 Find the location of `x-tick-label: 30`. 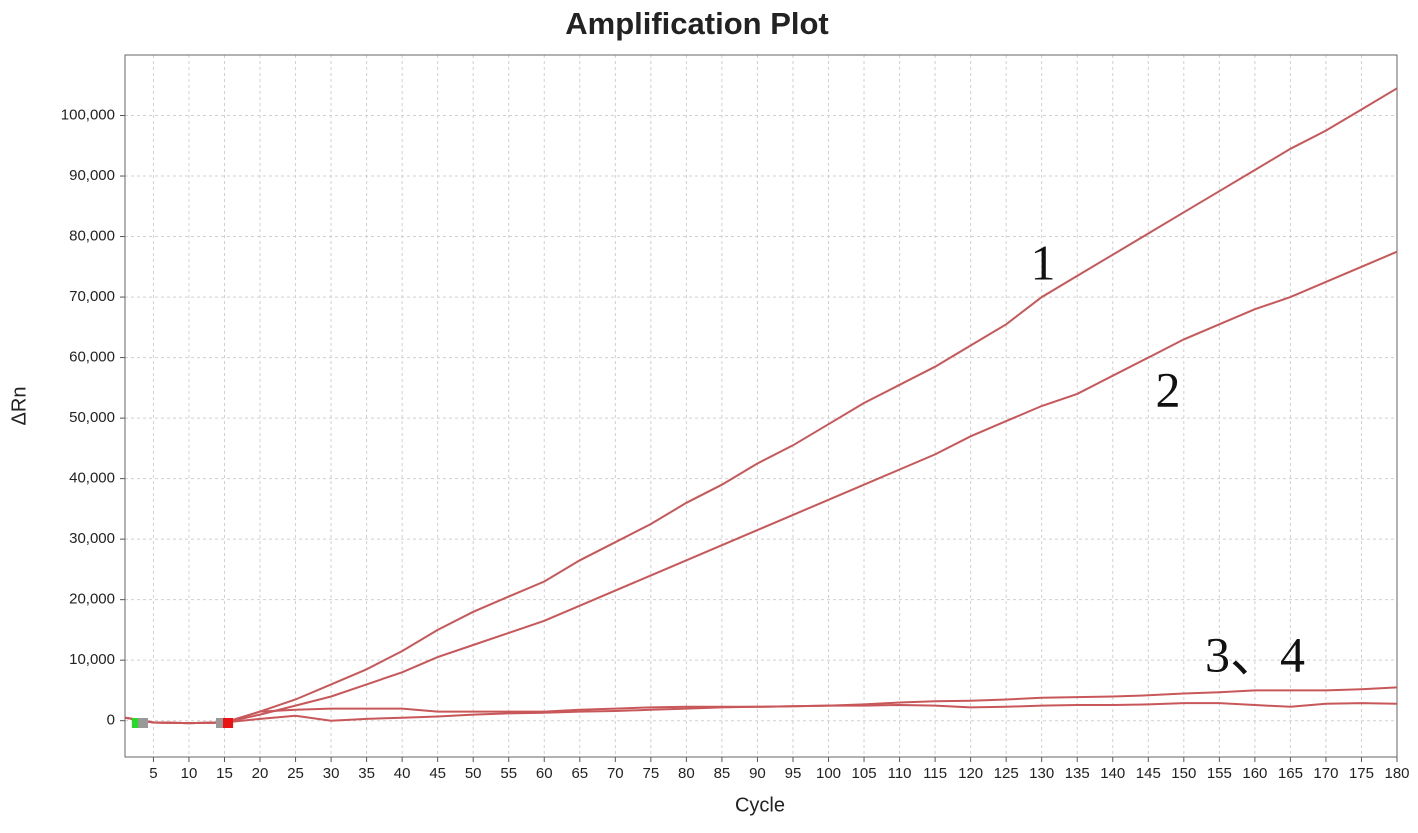

x-tick-label: 30 is located at coordinates (331, 773).